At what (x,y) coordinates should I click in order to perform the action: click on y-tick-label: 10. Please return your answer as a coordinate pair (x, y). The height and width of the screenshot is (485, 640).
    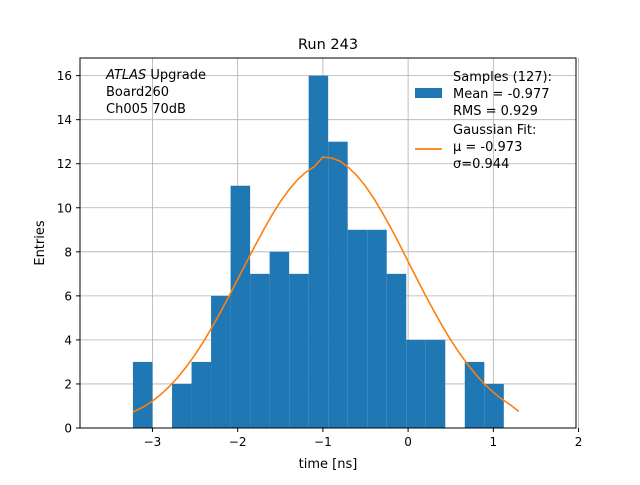
    Looking at the image, I should click on (64, 208).